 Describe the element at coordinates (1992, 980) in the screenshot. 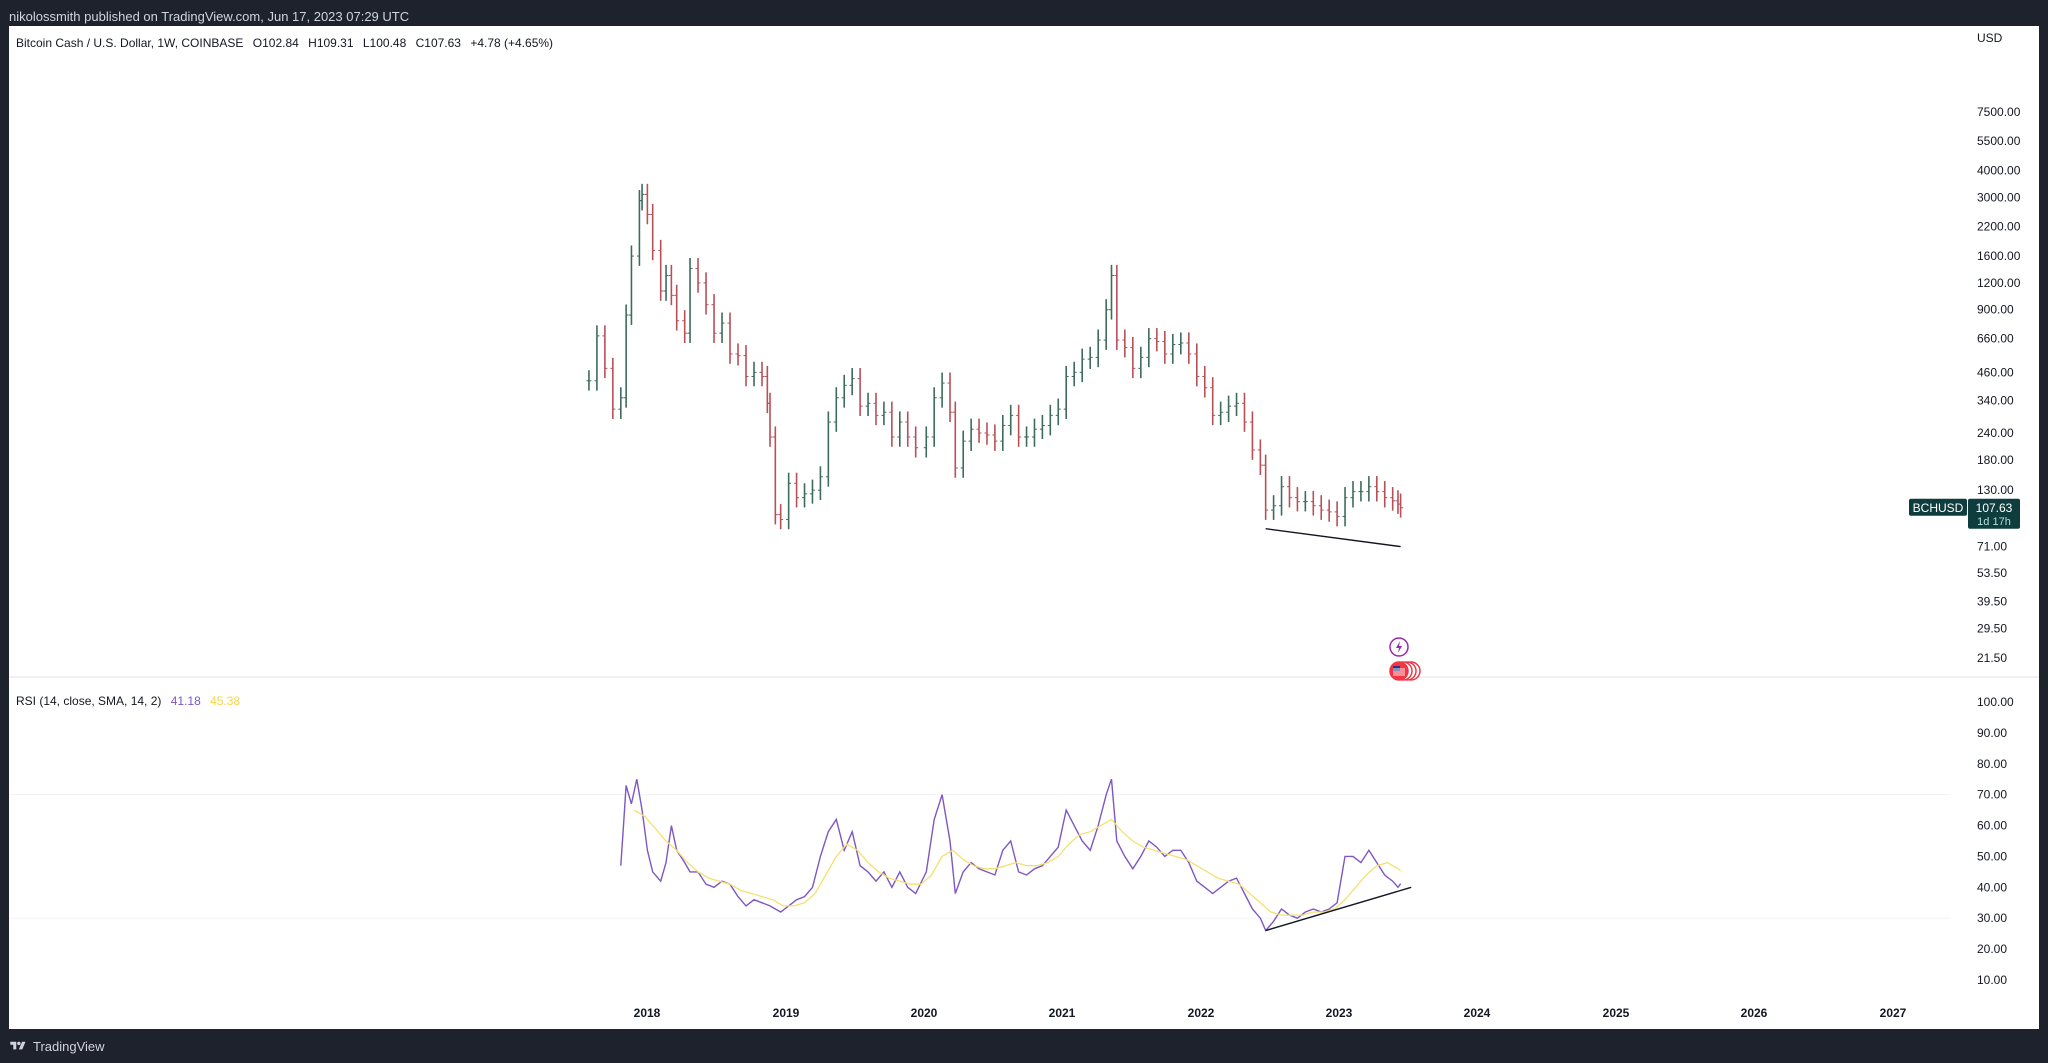

I see `rsi-tick-label: 10.00` at that location.